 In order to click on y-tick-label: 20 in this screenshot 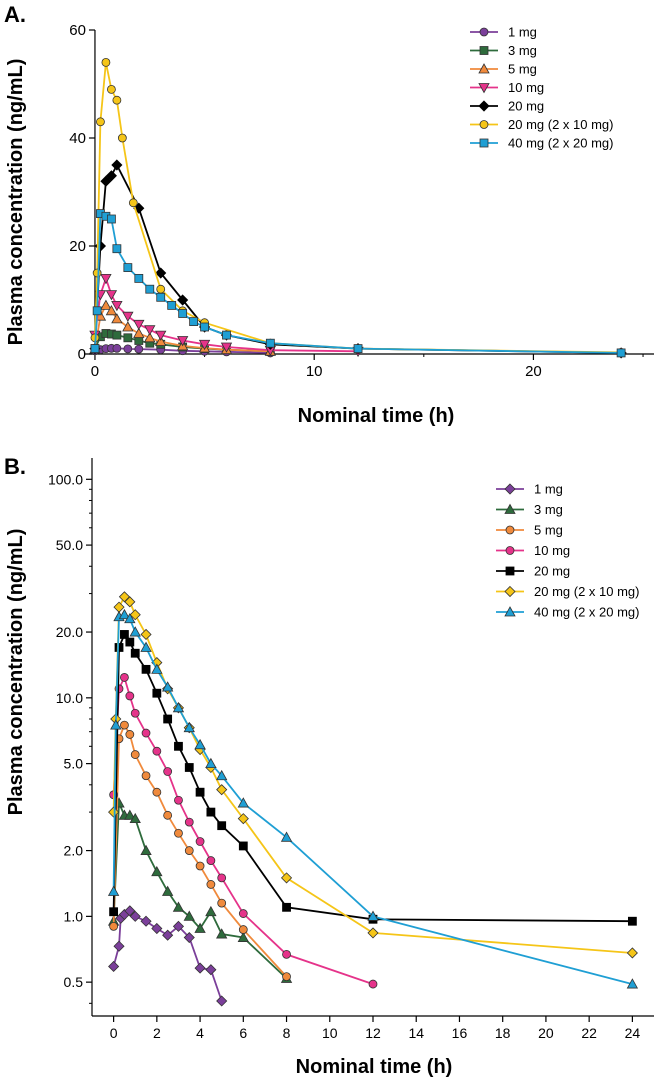, I will do `click(77, 246)`.